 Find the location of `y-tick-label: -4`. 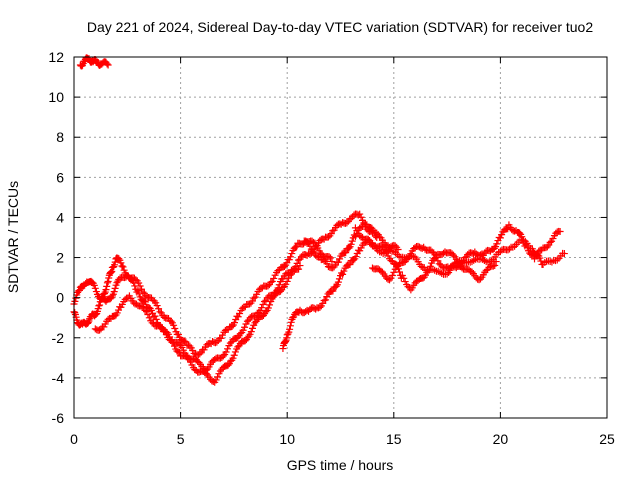

y-tick-label: -4 is located at coordinates (58, 378).